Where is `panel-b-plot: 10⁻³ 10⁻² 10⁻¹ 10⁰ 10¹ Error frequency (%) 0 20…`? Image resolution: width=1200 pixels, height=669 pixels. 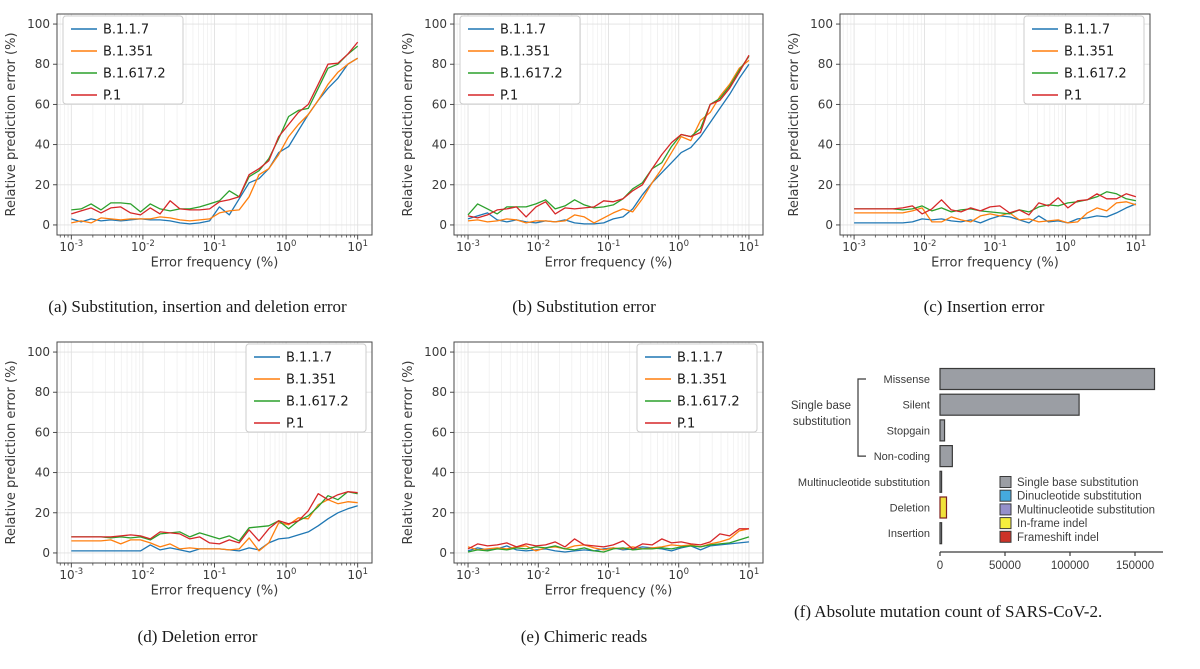 panel-b-plot: 10⁻³ 10⁻² 10⁻¹ 10⁰ 10¹ Error frequency (%) 0 20… is located at coordinates (582, 142).